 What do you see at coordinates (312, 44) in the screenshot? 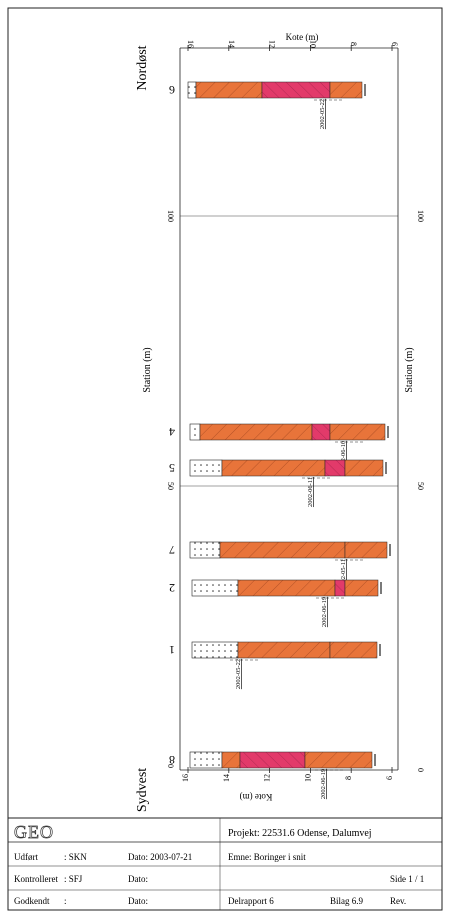
I see `kote-top-tick-label: 10` at bounding box center [312, 44].